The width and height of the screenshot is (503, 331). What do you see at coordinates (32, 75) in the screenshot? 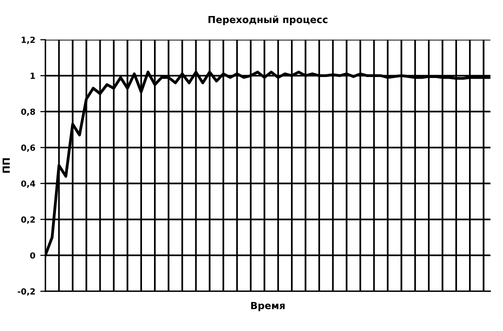
I see `y-tick-label: 1` at bounding box center [32, 75].